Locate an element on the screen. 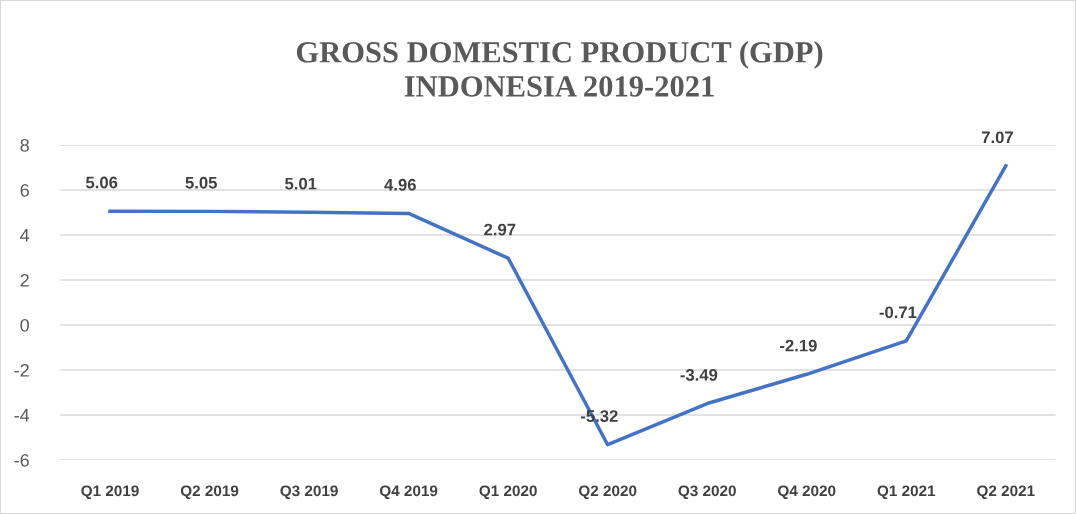 The width and height of the screenshot is (1076, 514). data-label: 5.05 is located at coordinates (201, 182).